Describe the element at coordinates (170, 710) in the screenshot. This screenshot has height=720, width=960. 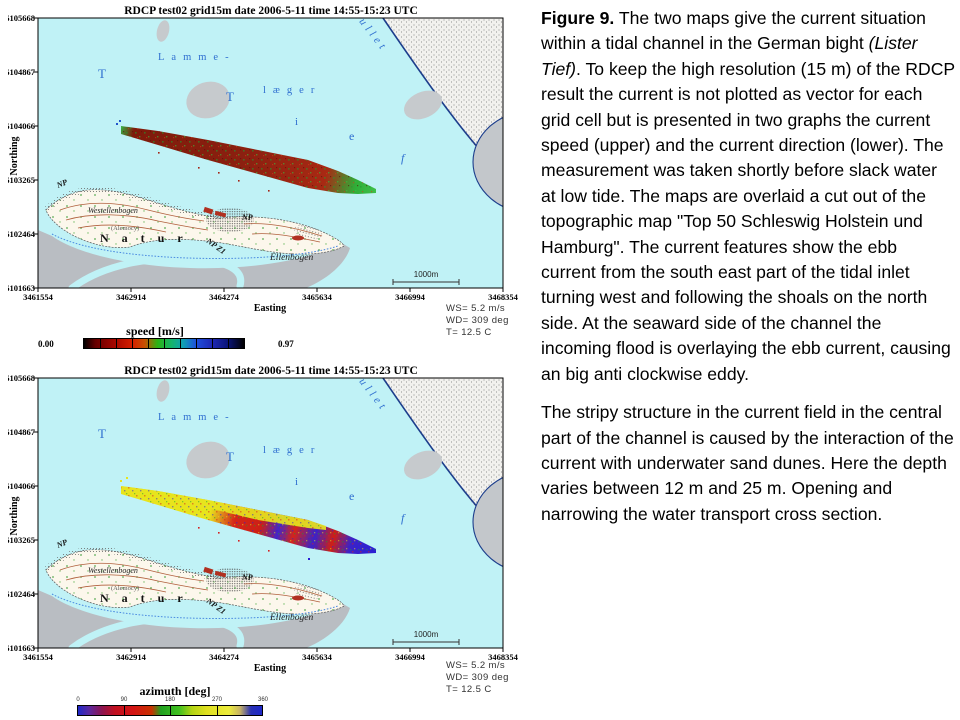
I see `azimuth-colorbar` at that location.